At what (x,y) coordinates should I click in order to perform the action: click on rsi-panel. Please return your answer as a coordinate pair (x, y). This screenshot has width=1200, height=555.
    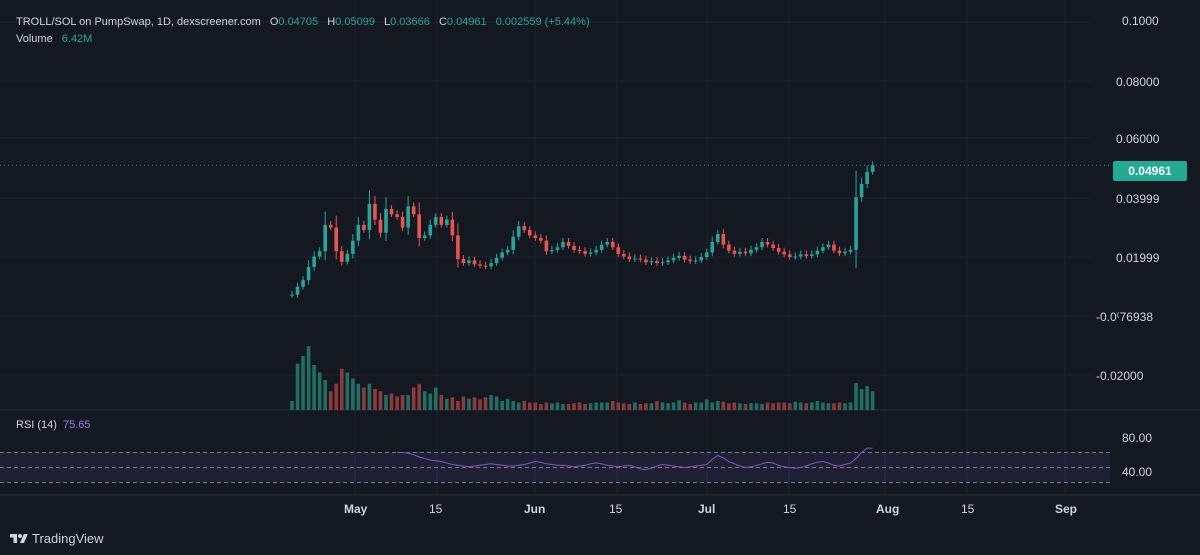
    Looking at the image, I should click on (555, 465).